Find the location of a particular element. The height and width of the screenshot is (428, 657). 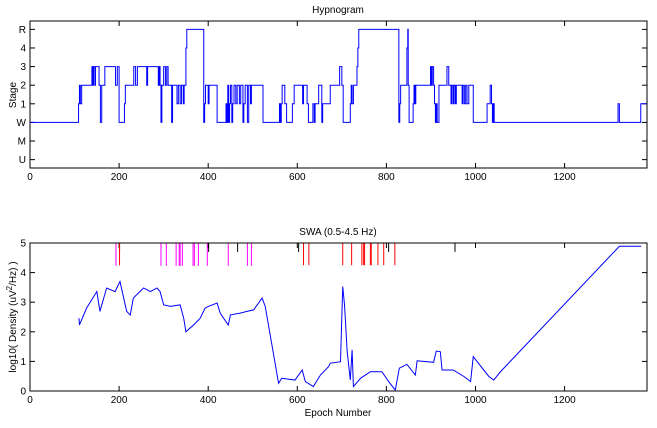

swa-title: SWA (0.5-4.5 Hz) is located at coordinates (337, 232).